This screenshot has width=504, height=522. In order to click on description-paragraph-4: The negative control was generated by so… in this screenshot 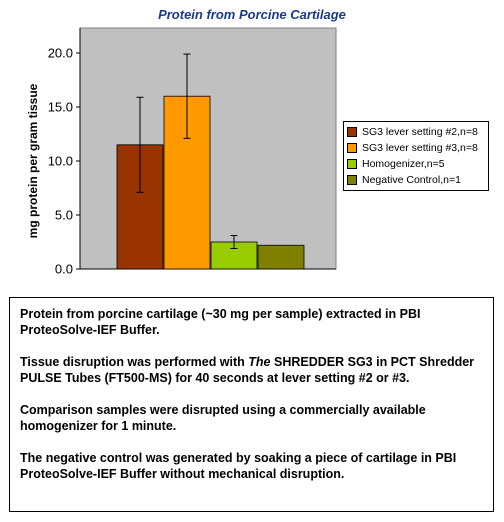, I will do `click(238, 466)`.